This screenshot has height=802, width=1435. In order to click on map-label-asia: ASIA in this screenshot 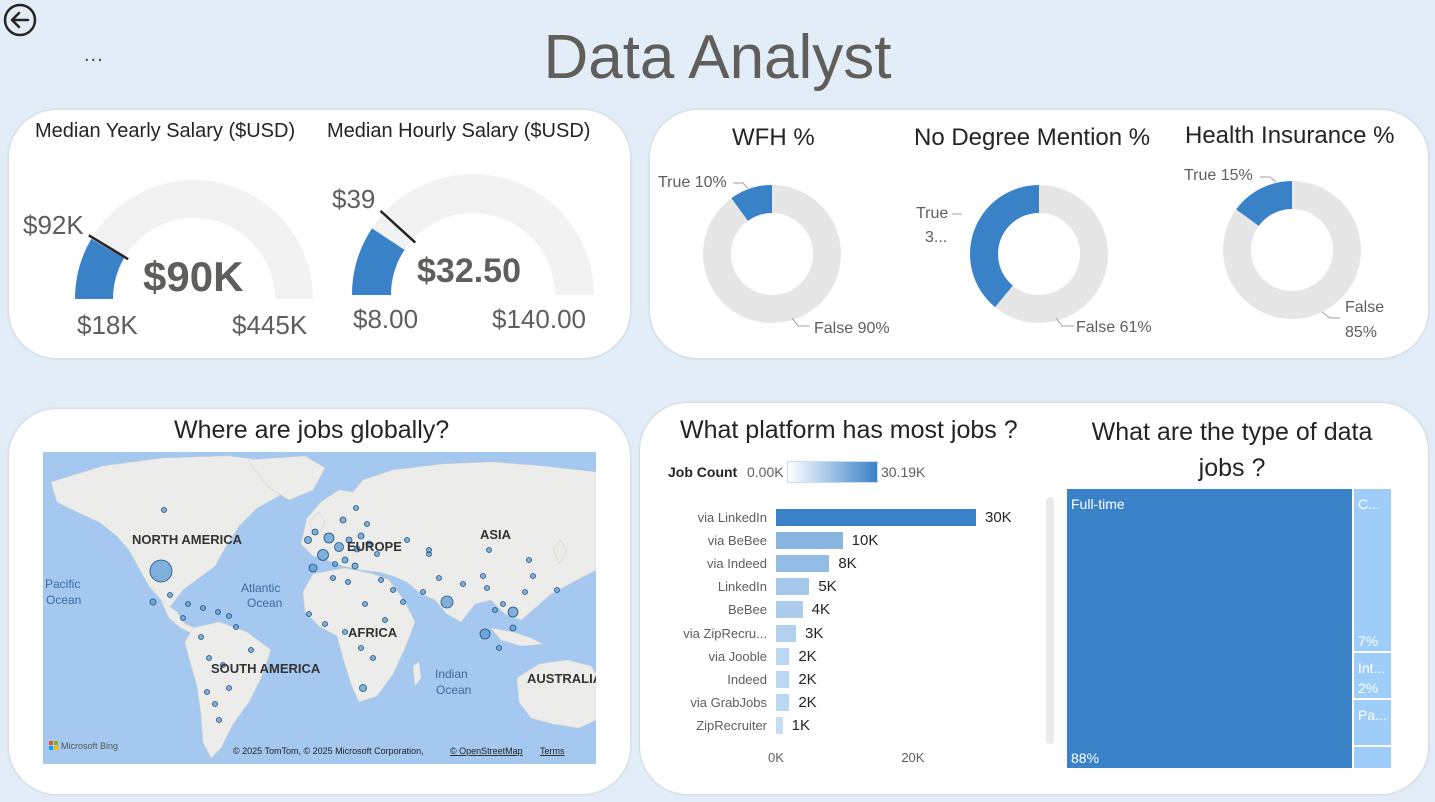, I will do `click(496, 534)`.